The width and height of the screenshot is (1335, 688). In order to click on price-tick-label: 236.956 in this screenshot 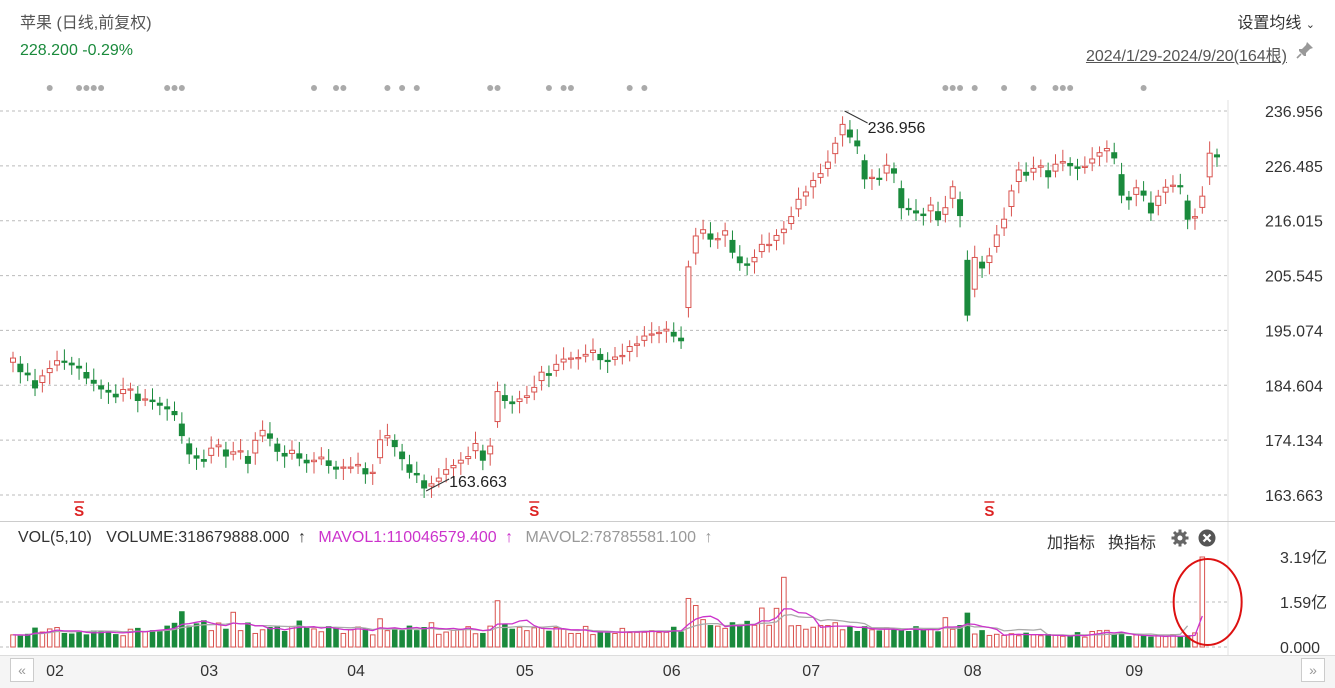, I will do `click(1294, 112)`.